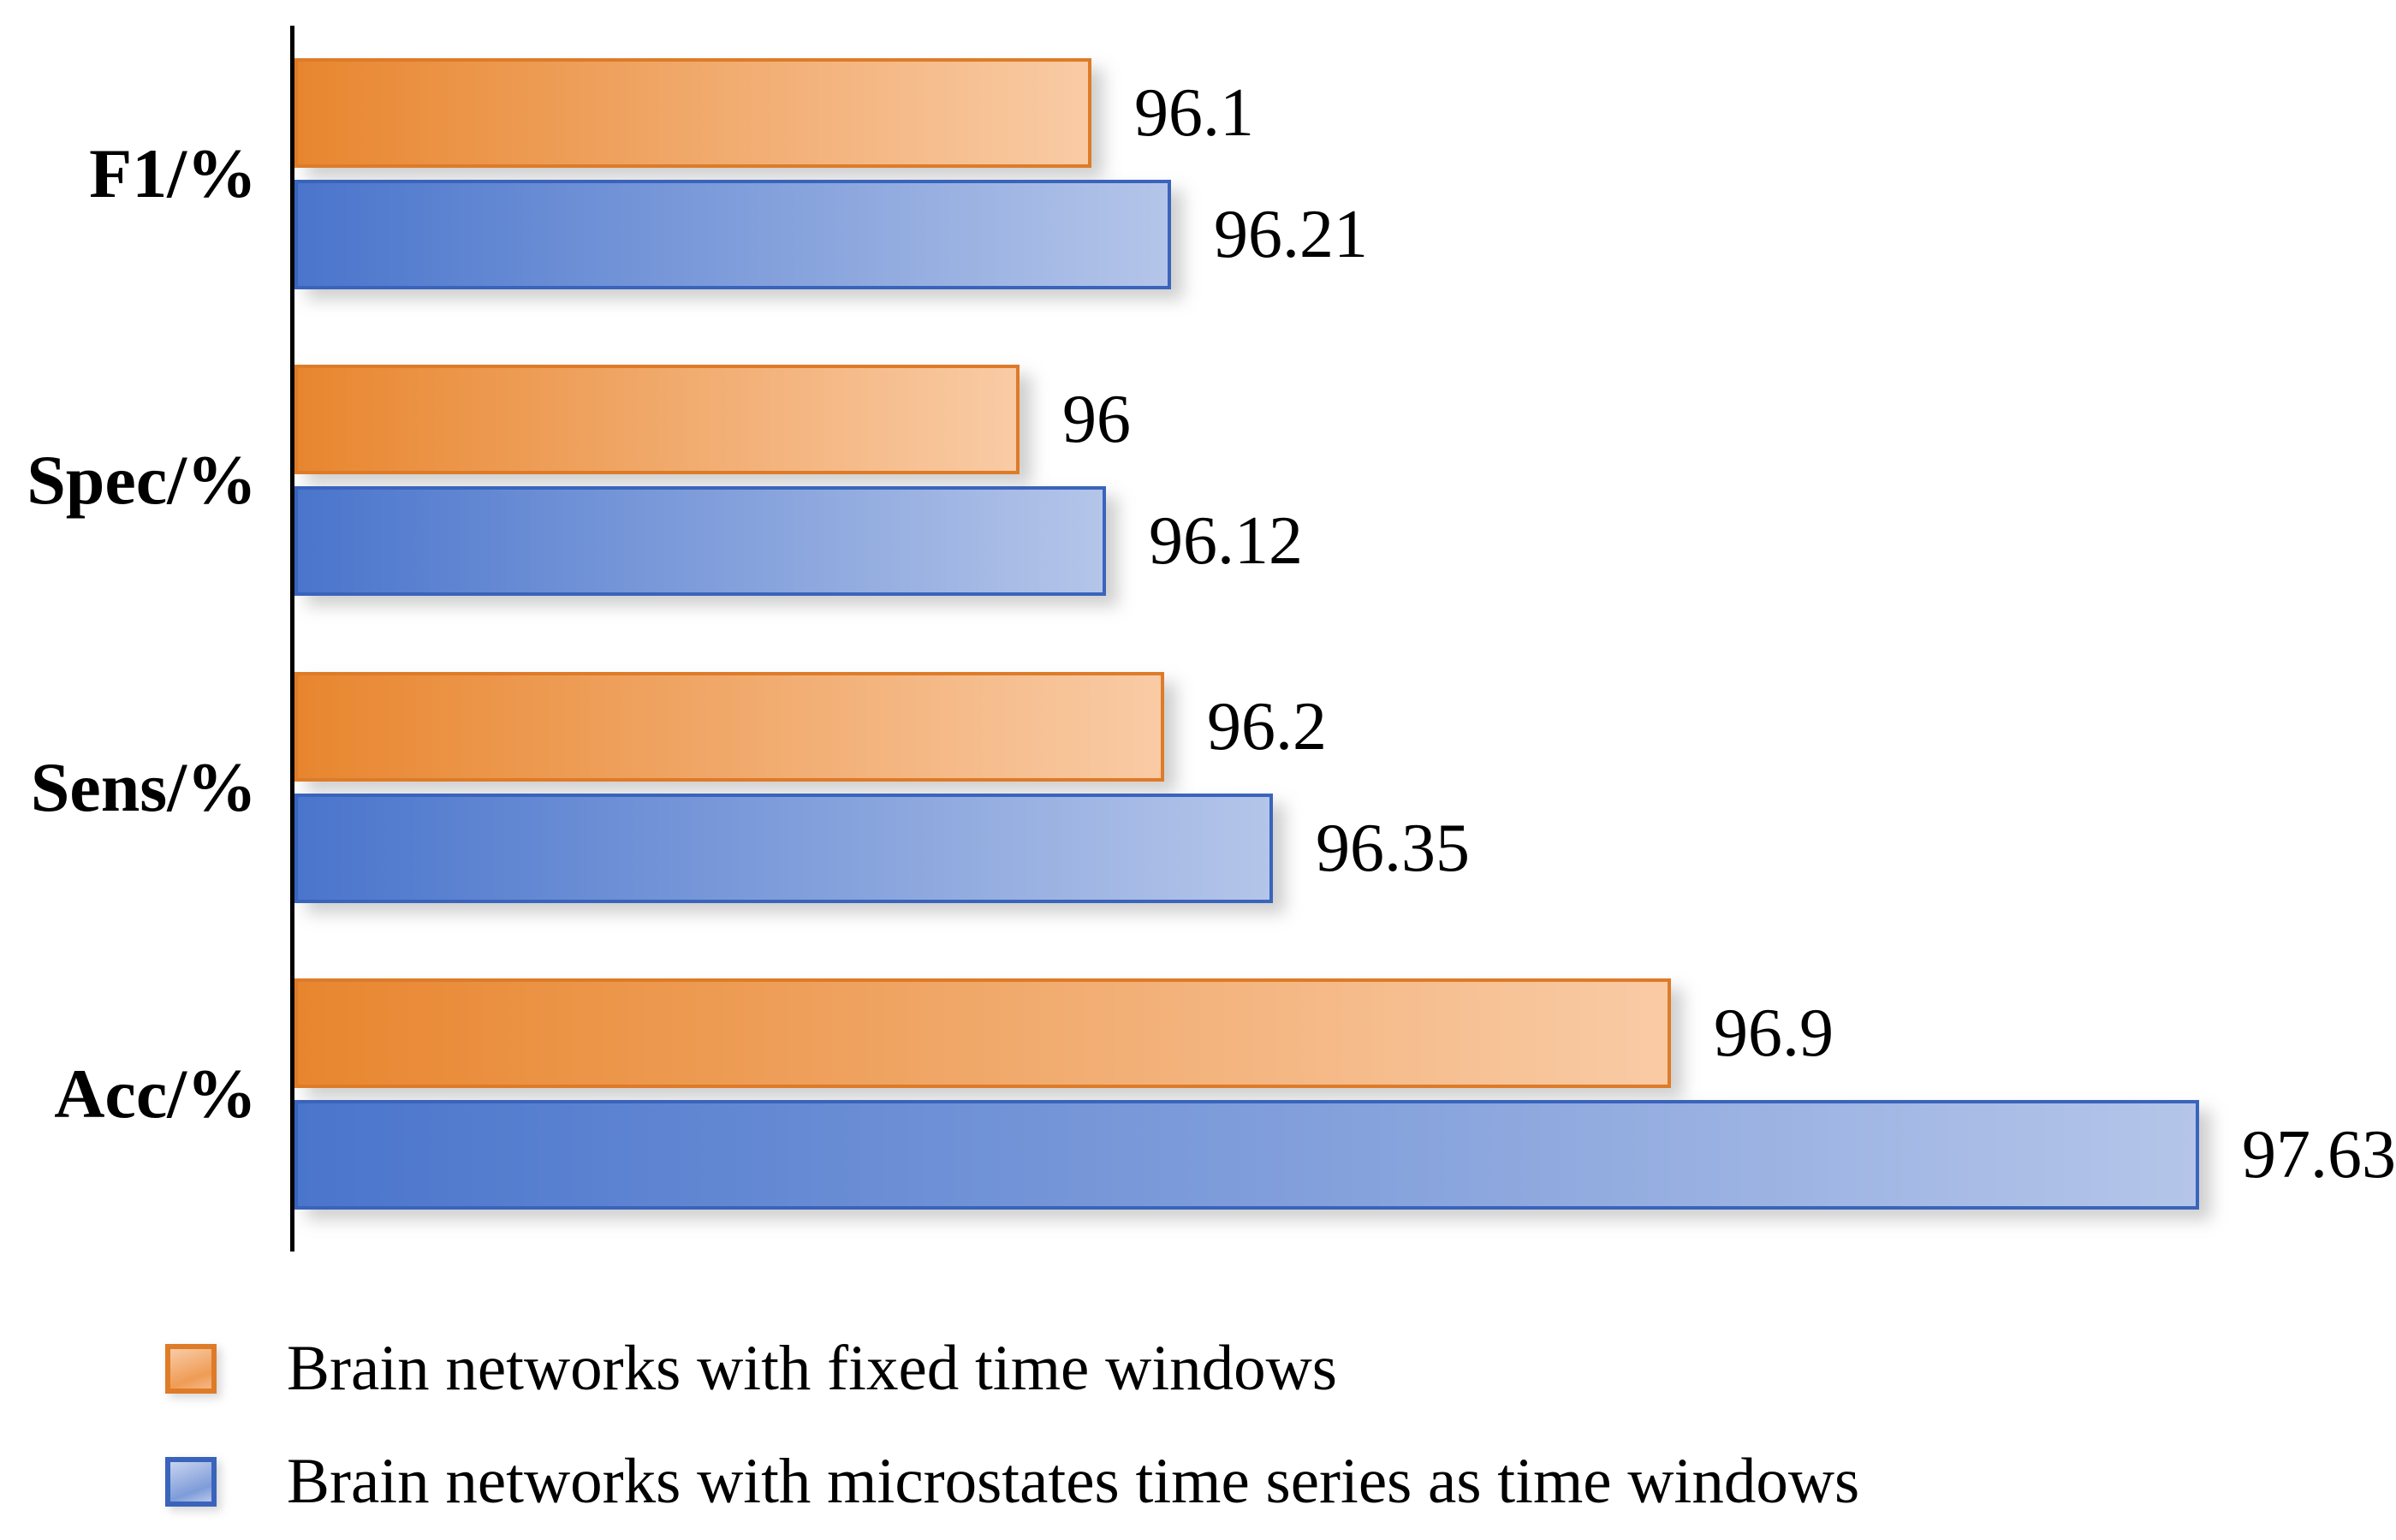 Image resolution: width=2396 pixels, height=1540 pixels. What do you see at coordinates (1226, 540) in the screenshot?
I see `value-label: 96.12` at bounding box center [1226, 540].